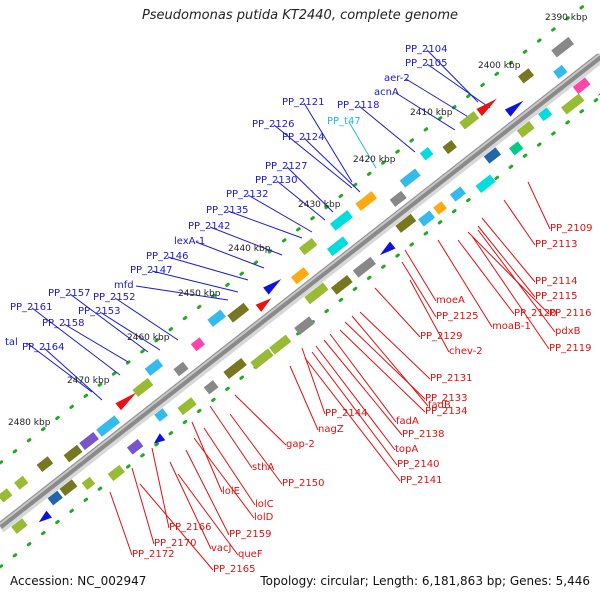 The image size is (600, 600). Describe the element at coordinates (175, 543) in the screenshot. I see `gene-label: PP_2170` at that location.